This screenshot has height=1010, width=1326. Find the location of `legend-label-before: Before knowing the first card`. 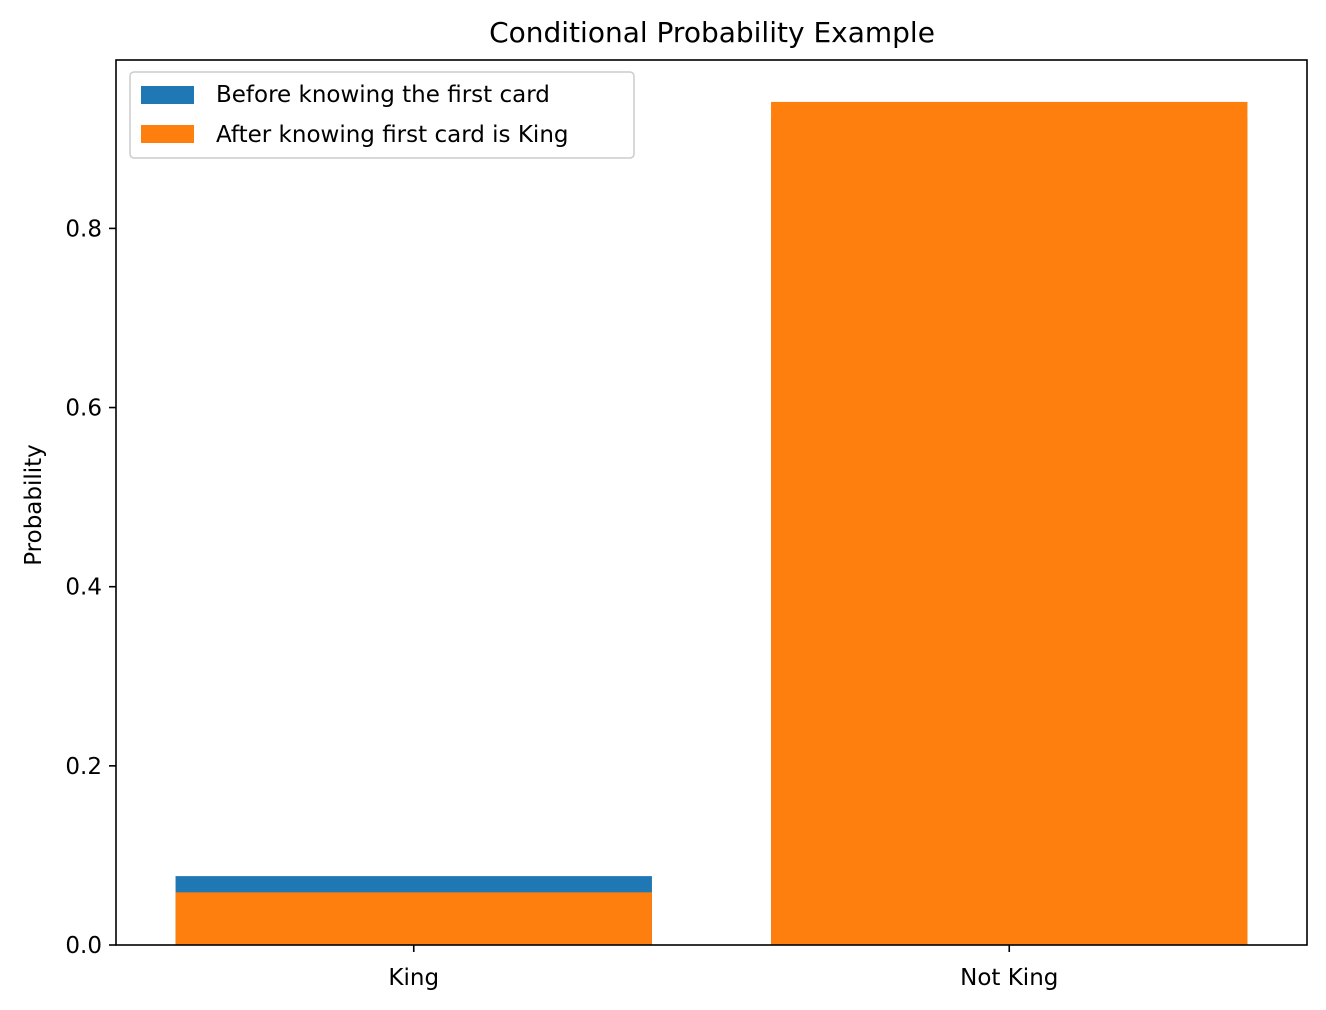

legend-label-before: Before knowing the first card is located at coordinates (383, 95).